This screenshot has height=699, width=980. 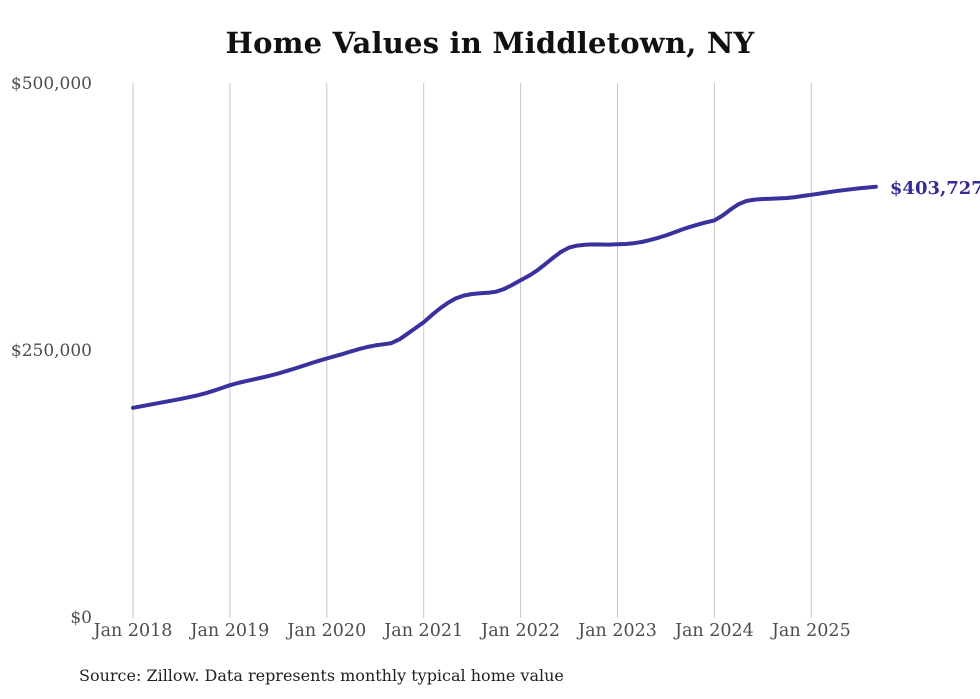 I want to click on x-axis-tick-label-2025: Jan 2025, so click(x=811, y=631).